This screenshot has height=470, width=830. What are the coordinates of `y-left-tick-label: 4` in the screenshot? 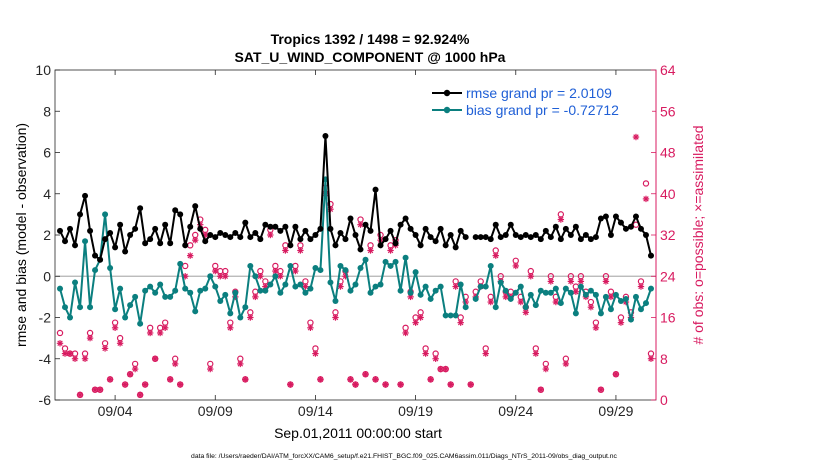 It's located at (47, 194).